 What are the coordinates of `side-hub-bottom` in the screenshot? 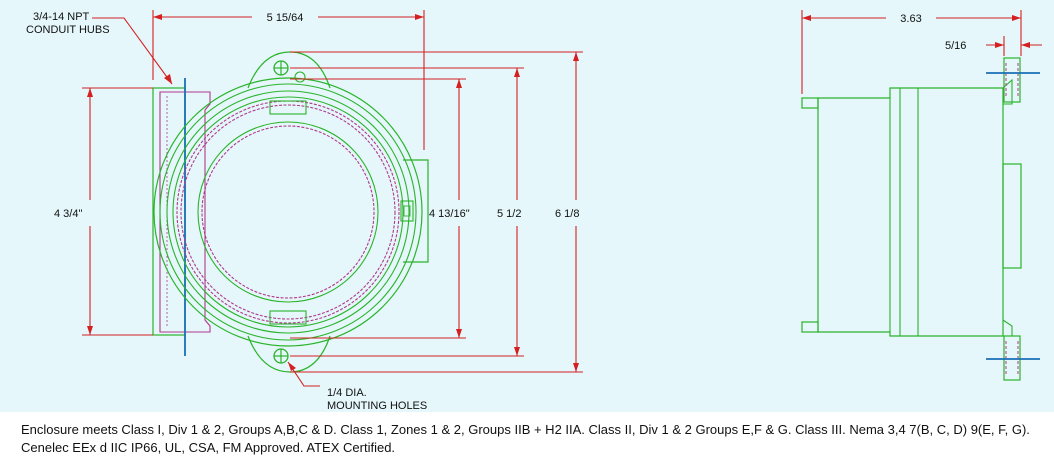 It's located at (810, 327).